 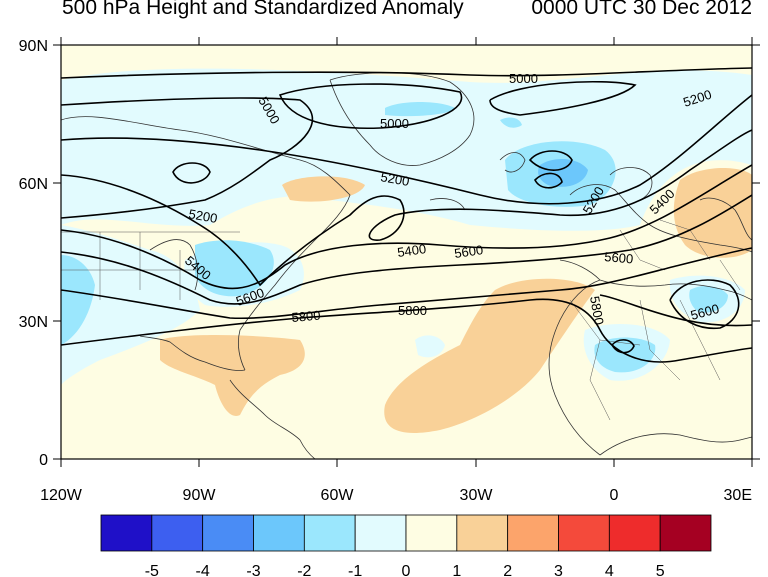 What do you see at coordinates (61, 495) in the screenshot?
I see `x-tick-label: 120W` at bounding box center [61, 495].